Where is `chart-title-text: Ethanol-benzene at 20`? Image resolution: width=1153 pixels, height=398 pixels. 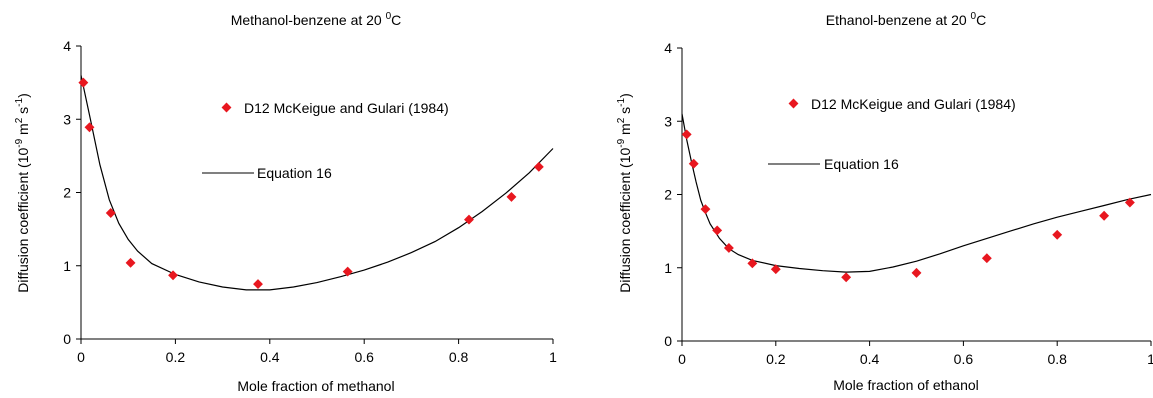 chart-title-text: Ethanol-benzene at 20 is located at coordinates (898, 20).